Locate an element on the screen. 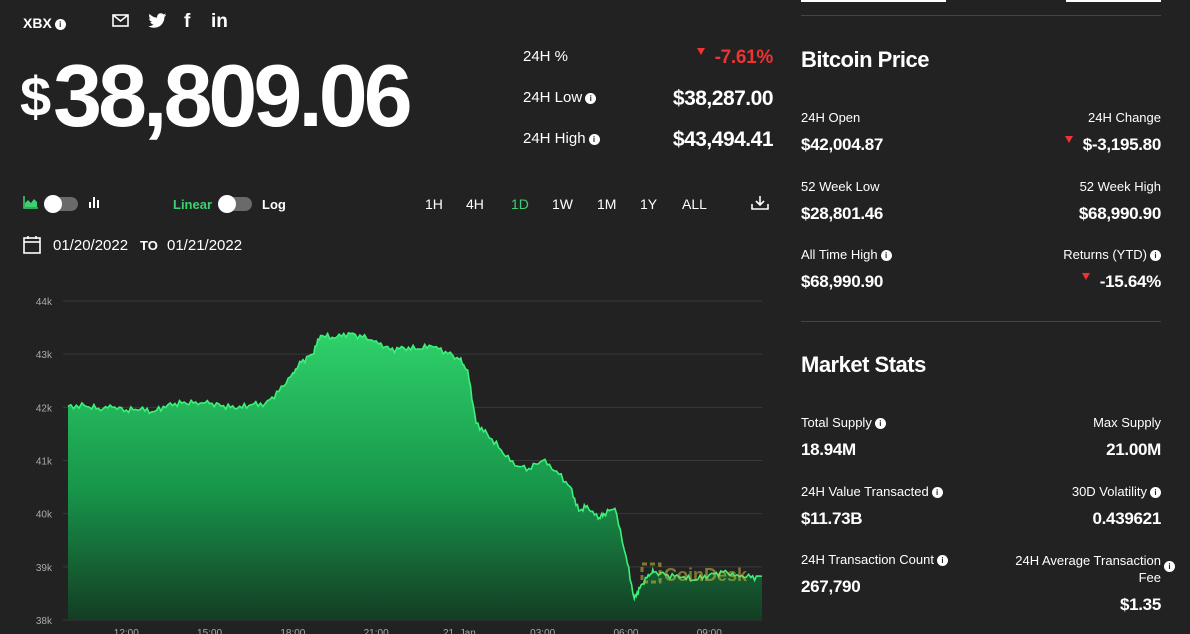  supply-label-text: Total Supply is located at coordinates (836, 422).